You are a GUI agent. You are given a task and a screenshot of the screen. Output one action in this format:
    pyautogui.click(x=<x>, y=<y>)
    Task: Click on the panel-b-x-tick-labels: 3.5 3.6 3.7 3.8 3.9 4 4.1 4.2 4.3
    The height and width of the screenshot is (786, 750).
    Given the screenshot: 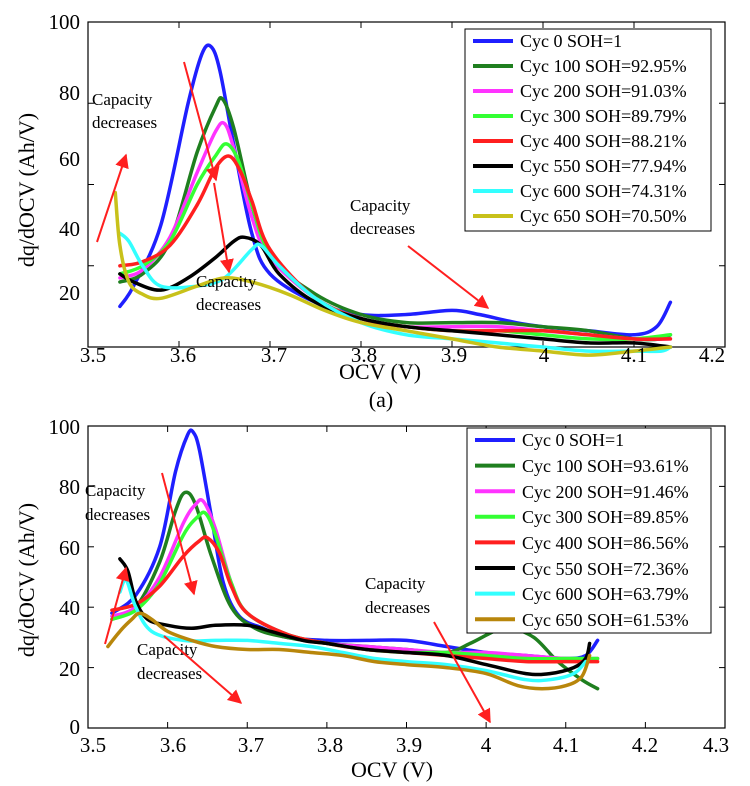 What is the action you would take?
    pyautogui.click(x=404, y=745)
    